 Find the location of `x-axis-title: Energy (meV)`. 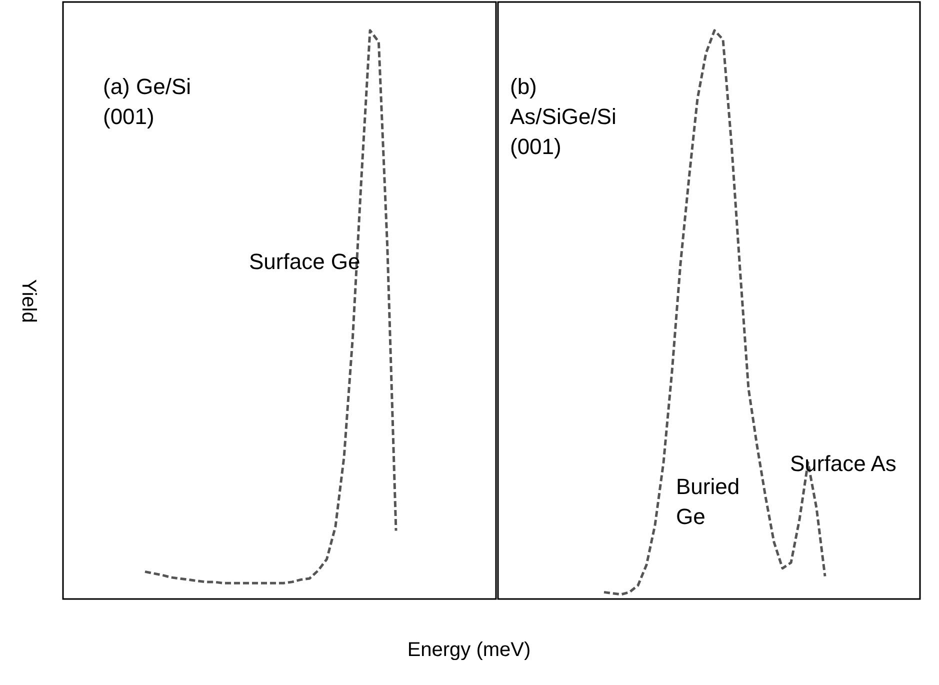

x-axis-title: Energy (meV) is located at coordinates (469, 649).